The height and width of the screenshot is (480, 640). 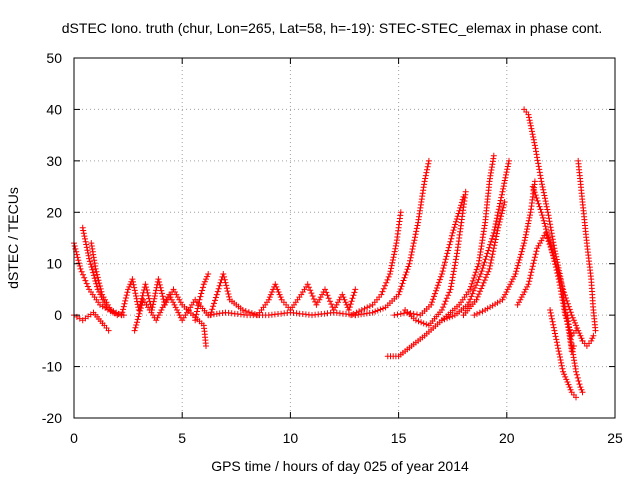 I want to click on x-tick-label: 25, so click(x=615, y=438).